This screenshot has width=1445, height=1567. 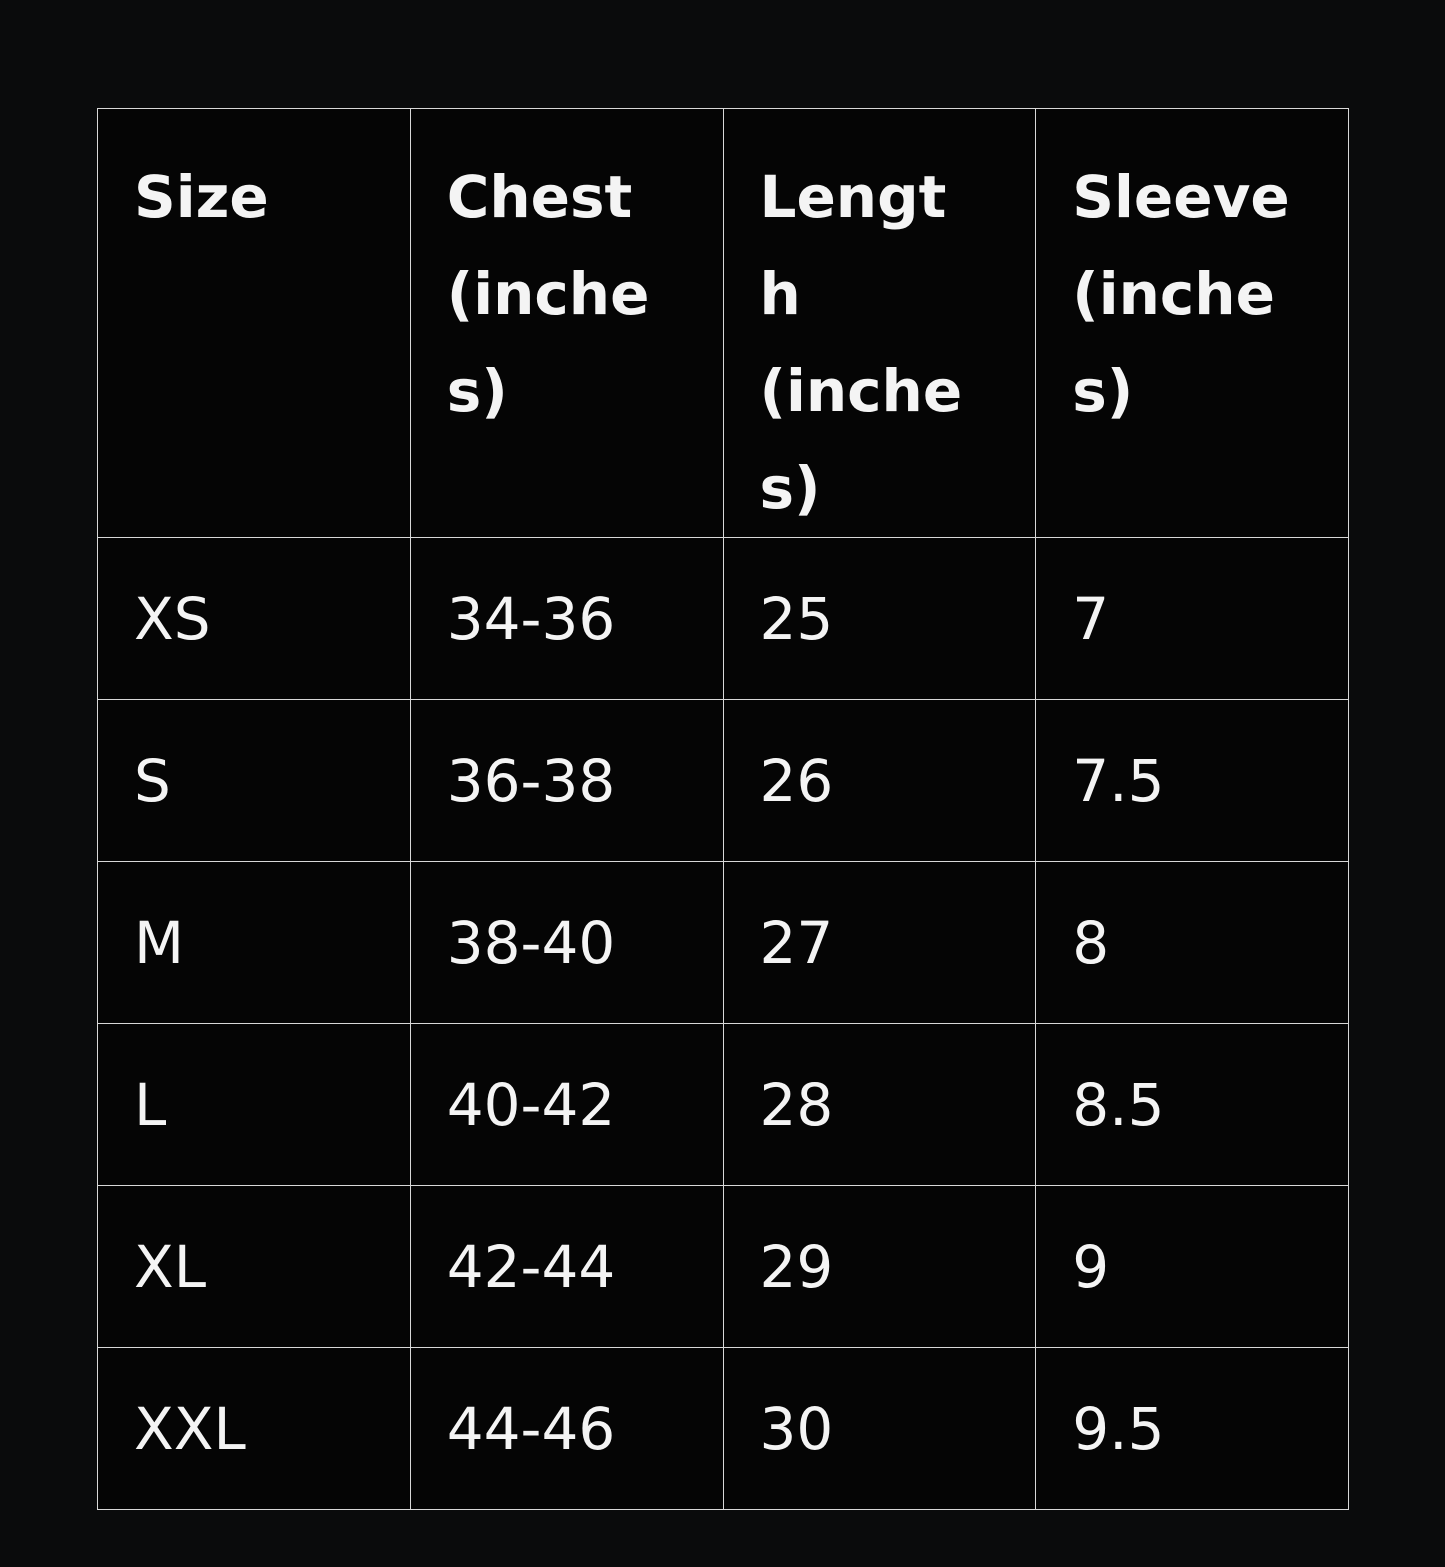 I want to click on table-cell: 44-46, so click(x=566, y=1428).